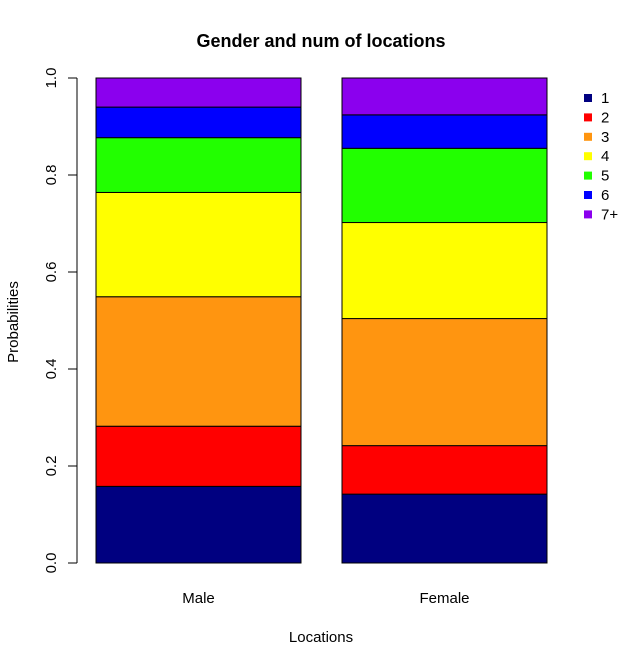  Describe the element at coordinates (198, 598) in the screenshot. I see `x-category-label: Male` at that location.